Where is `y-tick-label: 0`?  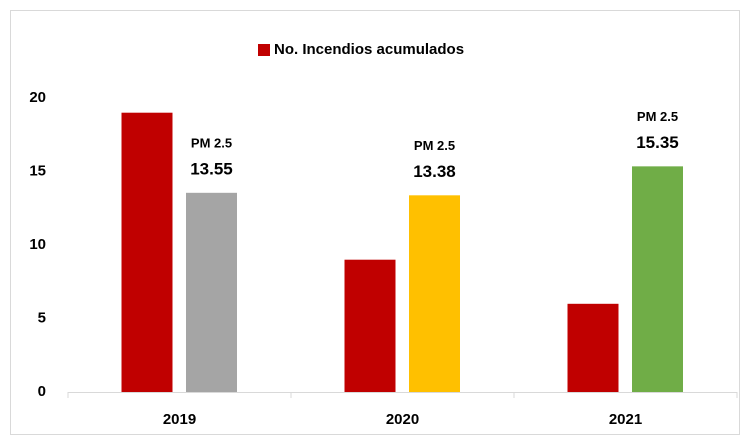
y-tick-label: 0 is located at coordinates (42, 391).